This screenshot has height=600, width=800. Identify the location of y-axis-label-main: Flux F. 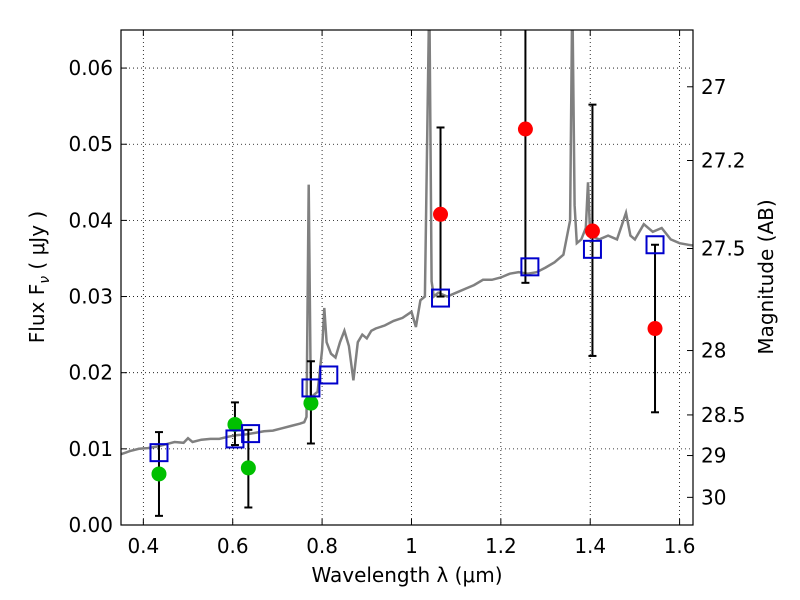
(37, 313).